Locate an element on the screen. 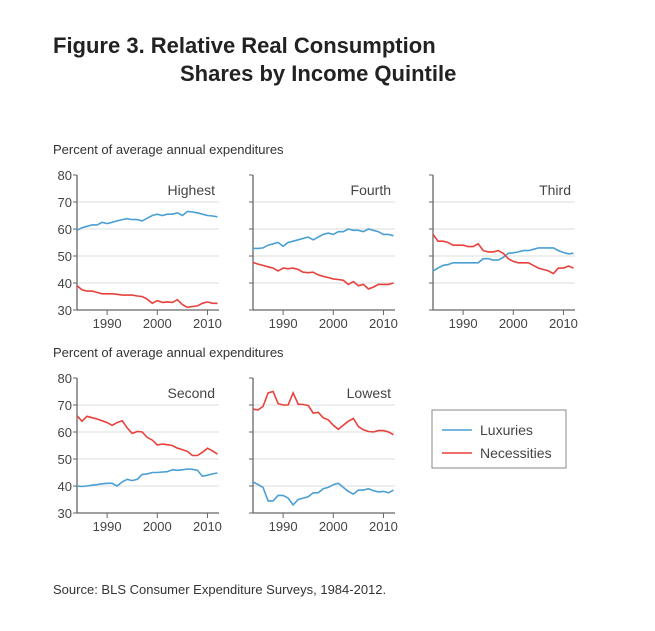 The height and width of the screenshot is (631, 655). panel-second: 30 40 50 60 70 80 1990 2000 2010 Second is located at coordinates (140, 452).